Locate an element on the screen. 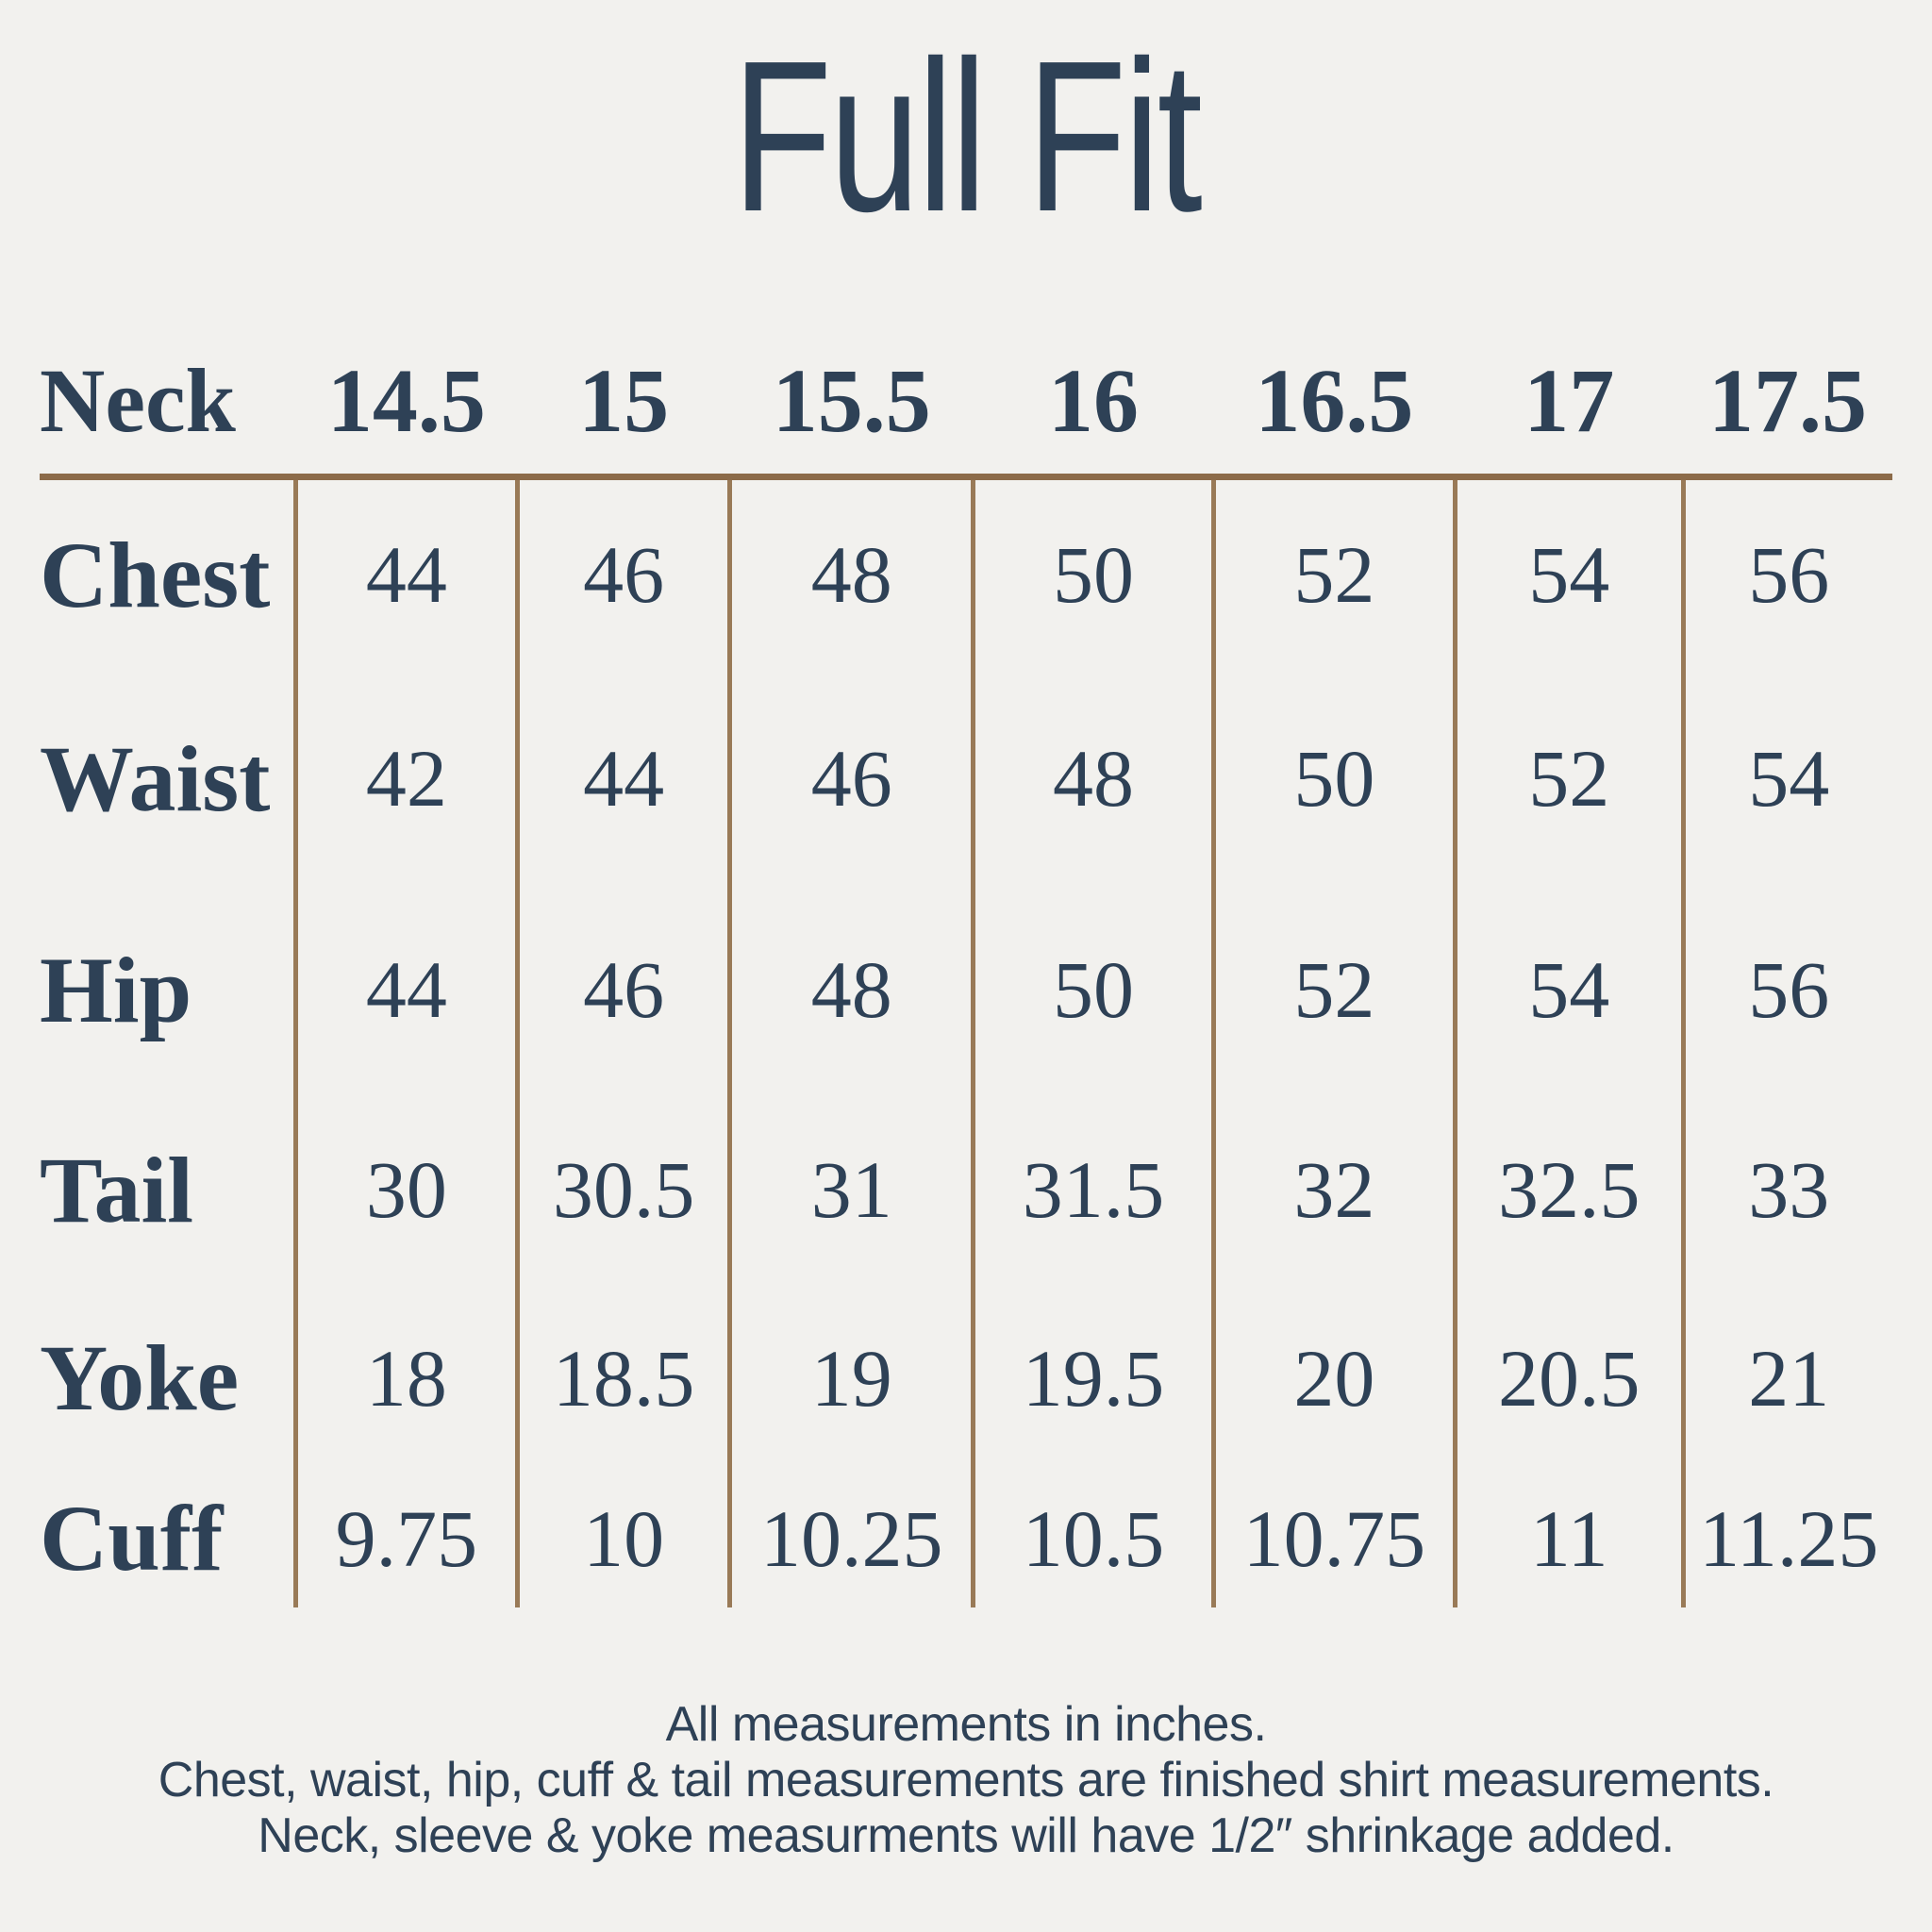 The image size is (1932, 1932). value-cell: 30 is located at coordinates (405, 1189).